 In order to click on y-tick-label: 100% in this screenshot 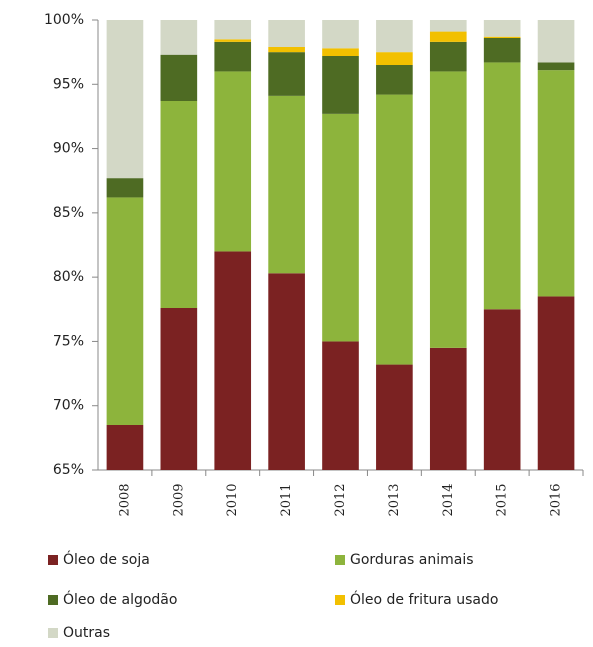, I will do `click(64, 20)`.